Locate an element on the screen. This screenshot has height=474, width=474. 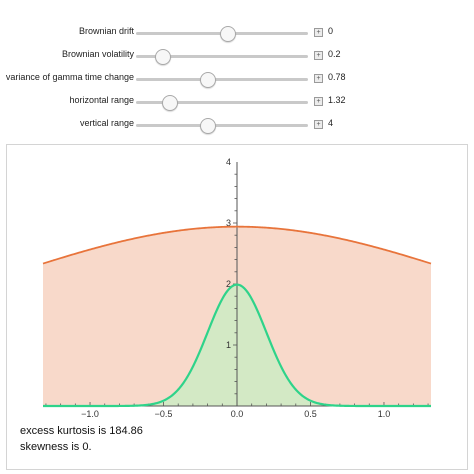
control-value: 0.2 is located at coordinates (334, 54).